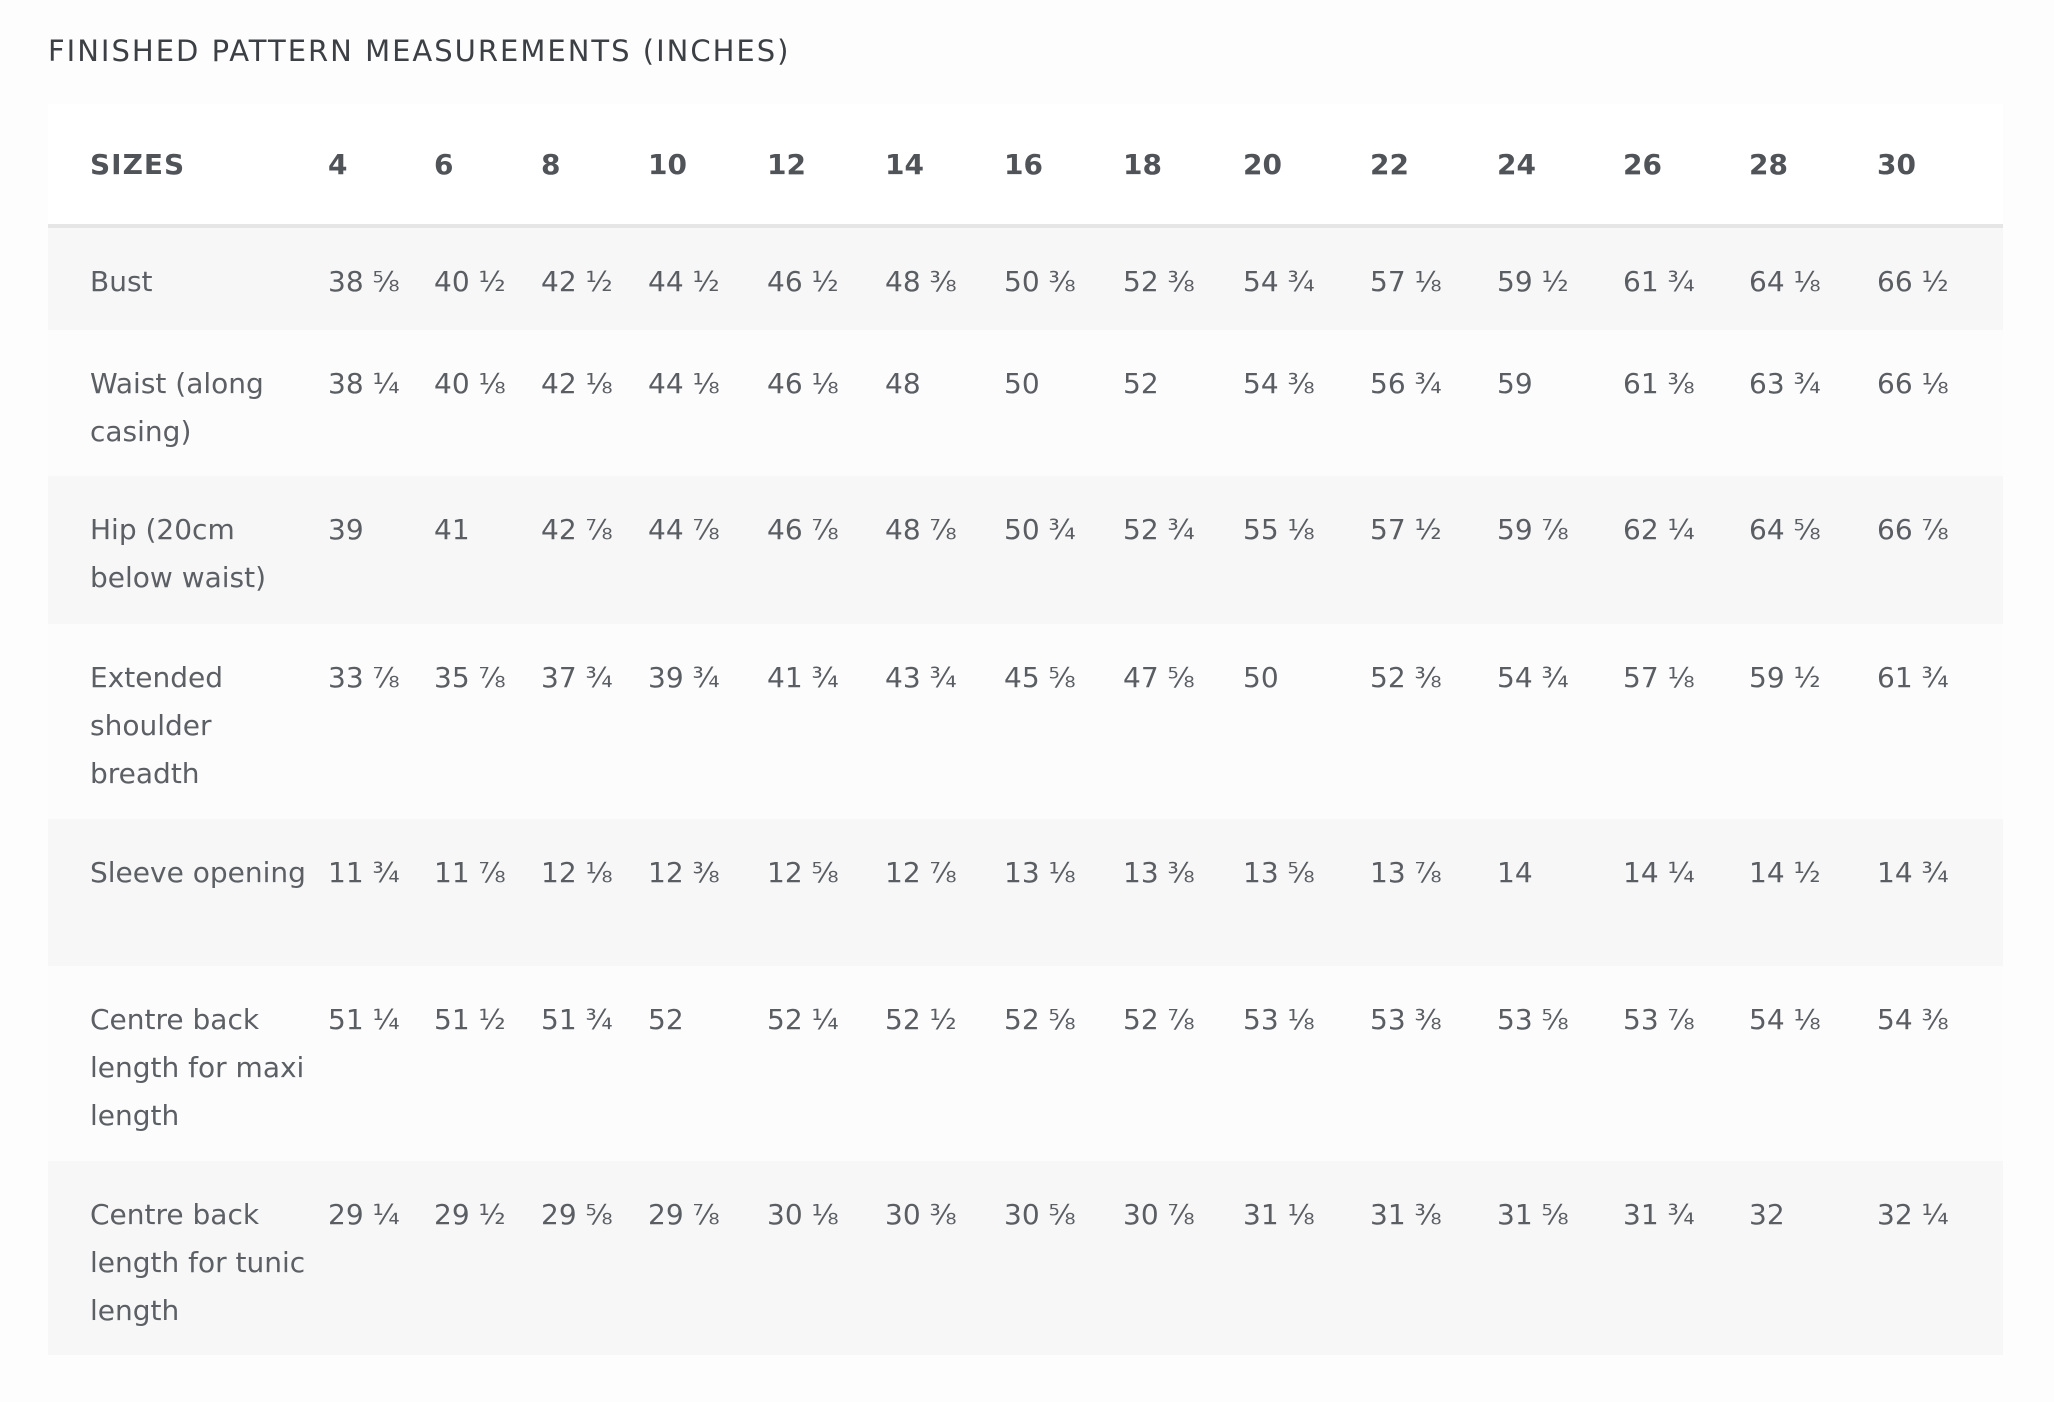 The image size is (2054, 1402). I want to click on measurement-cell-size-6: 40 ⅛, so click(487, 403).